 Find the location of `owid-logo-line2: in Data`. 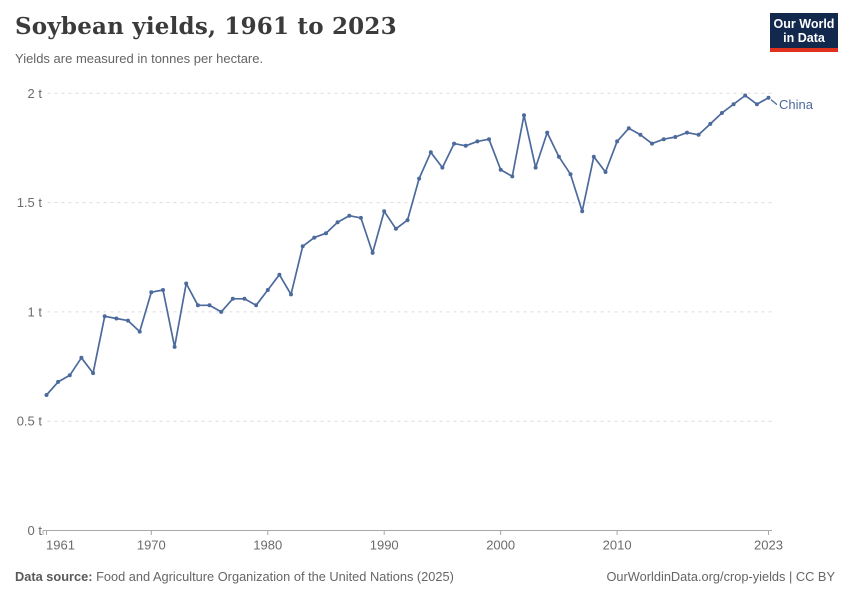

owid-logo-line2: in Data is located at coordinates (804, 38).